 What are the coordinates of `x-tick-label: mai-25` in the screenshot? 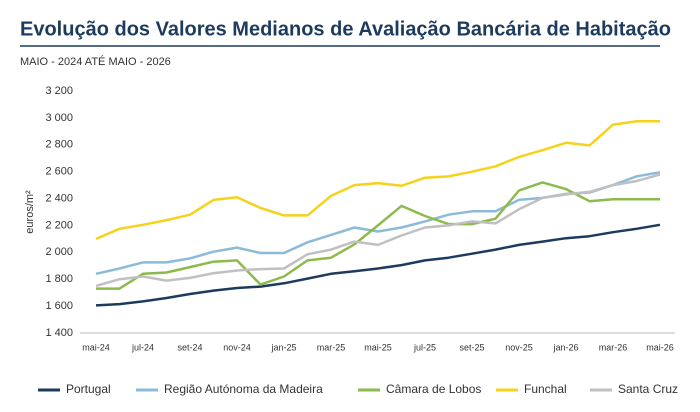 It's located at (378, 347).